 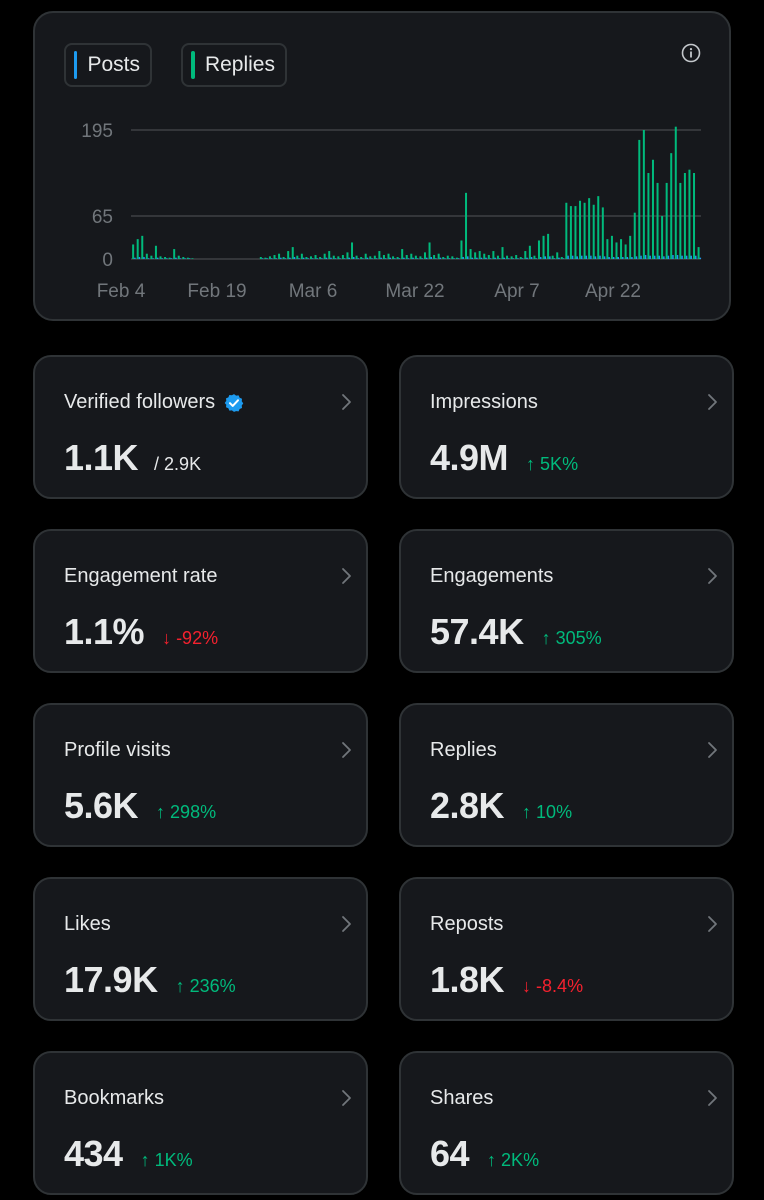 I want to click on stat-value: 1.8K, so click(x=467, y=979).